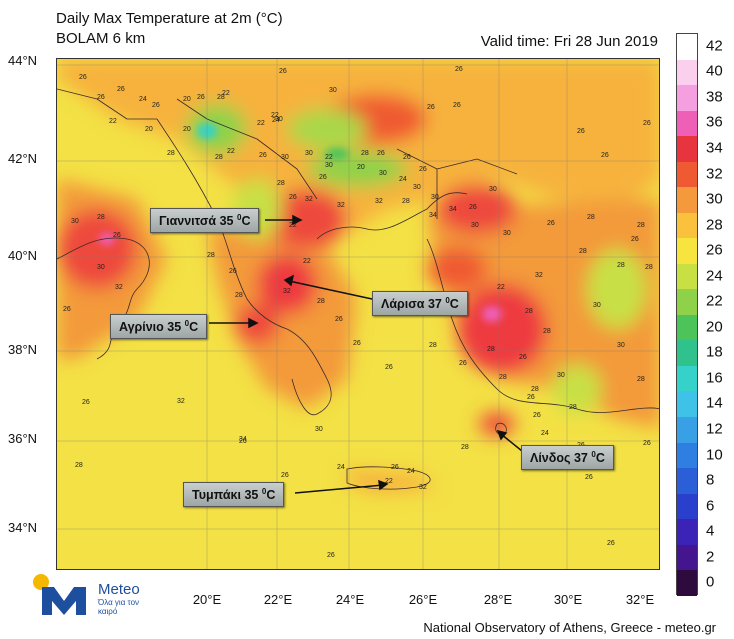  I want to click on model-name: BOLAM 6 km, so click(101, 38).